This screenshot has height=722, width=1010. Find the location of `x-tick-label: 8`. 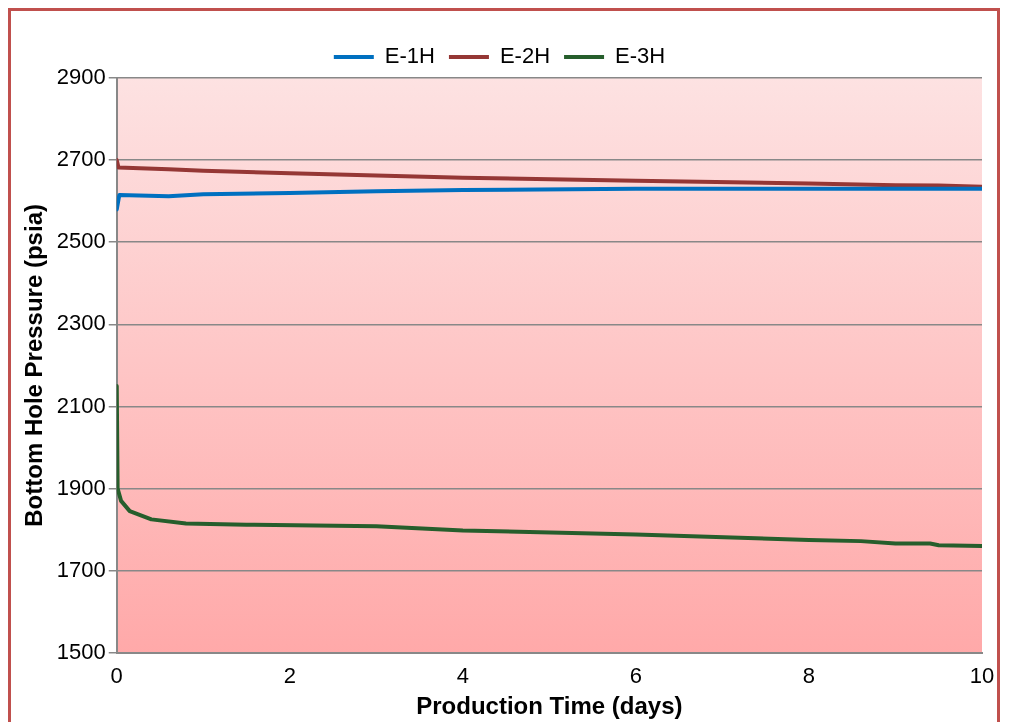

x-tick-label: 8 is located at coordinates (809, 676).